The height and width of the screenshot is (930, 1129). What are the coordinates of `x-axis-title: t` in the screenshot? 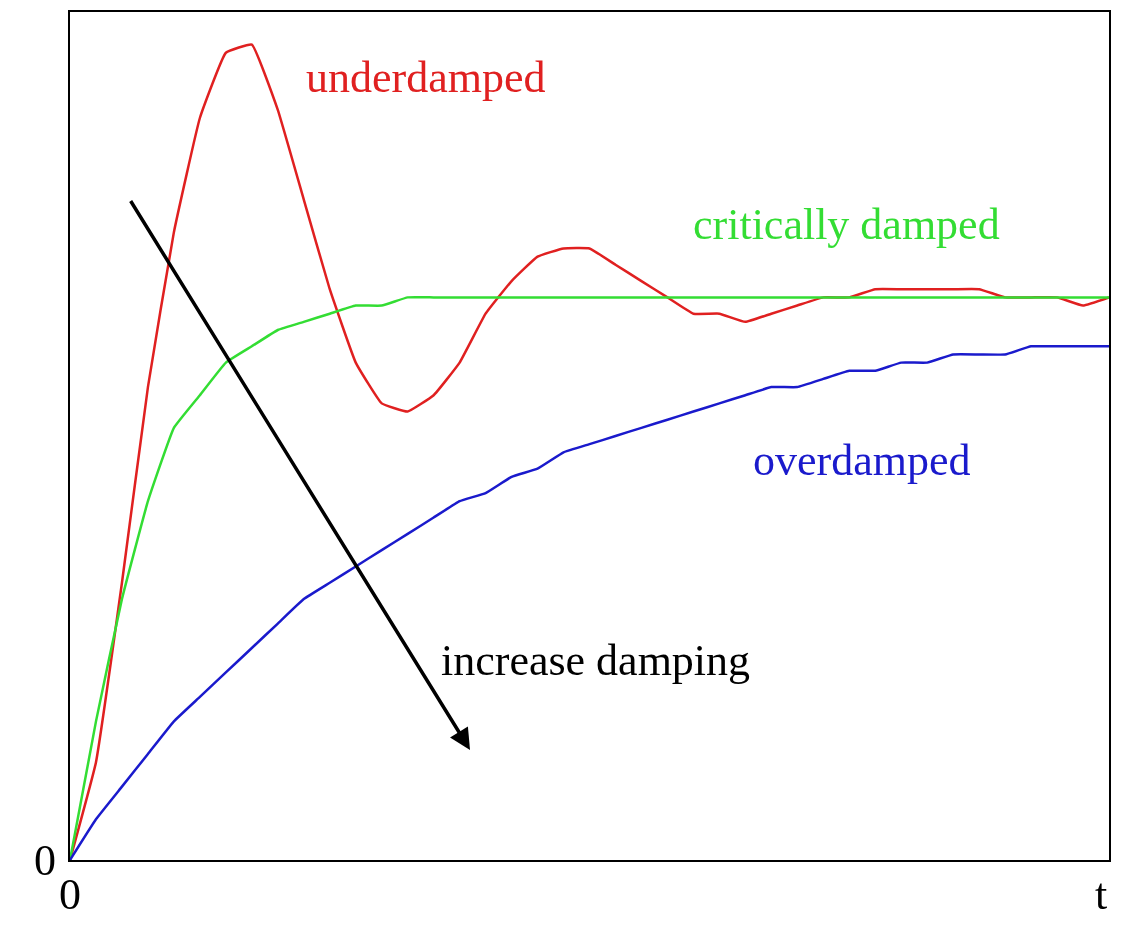 It's located at (1101, 894).